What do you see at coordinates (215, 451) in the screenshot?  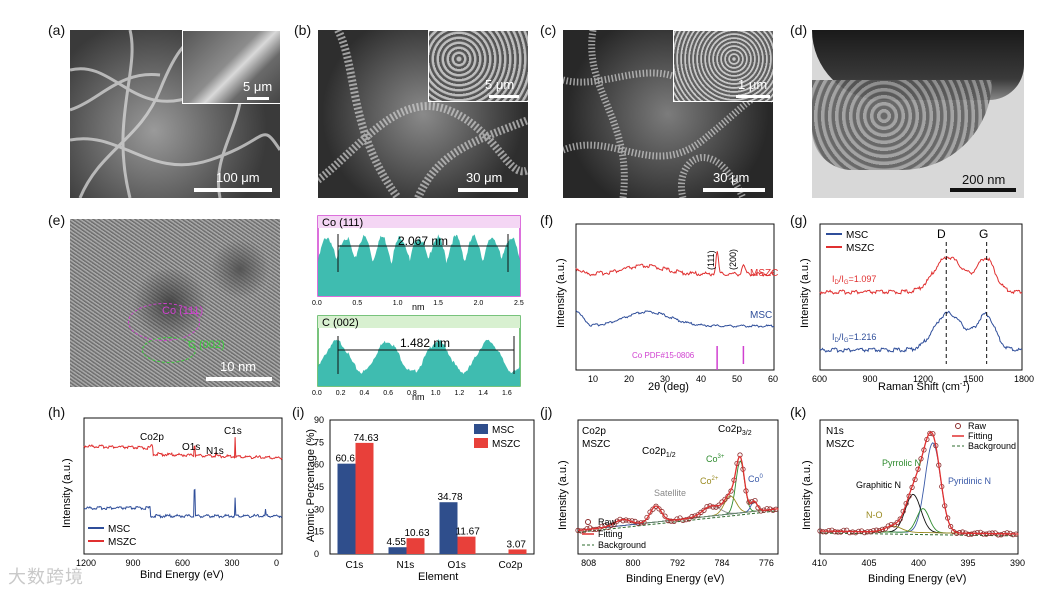 I see `h-peak-n1s: N1s` at bounding box center [215, 451].